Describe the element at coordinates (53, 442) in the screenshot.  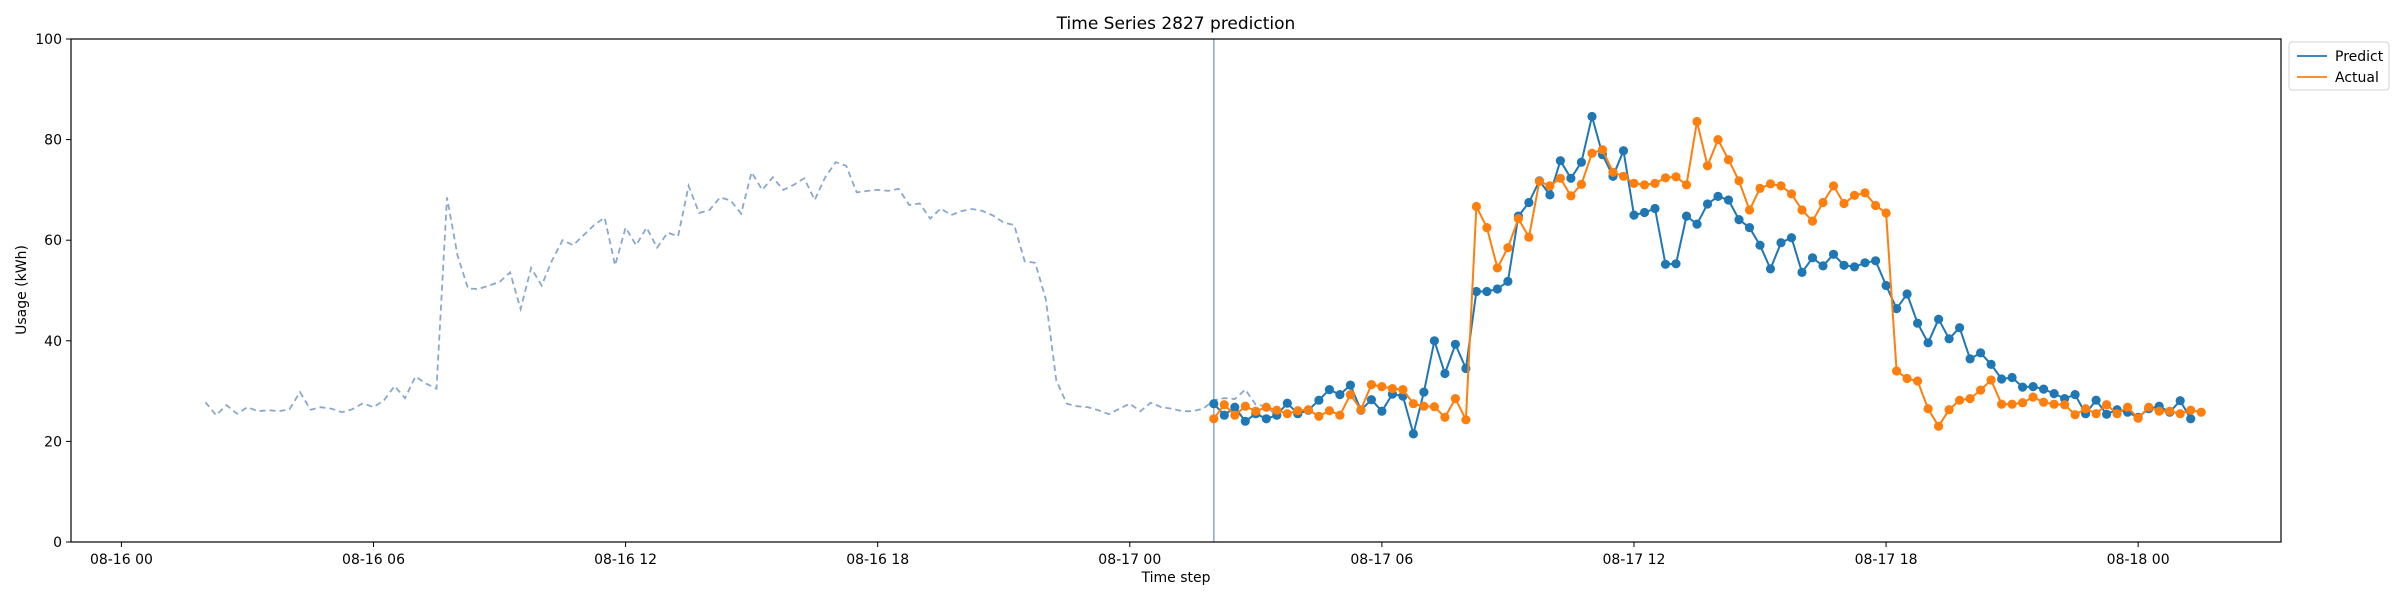
I see `y-tick-label: 20` at that location.